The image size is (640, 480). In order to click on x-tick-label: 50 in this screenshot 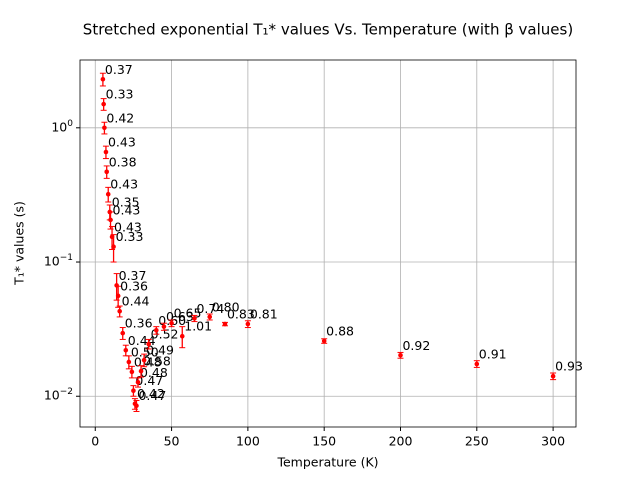, I will do `click(172, 441)`.